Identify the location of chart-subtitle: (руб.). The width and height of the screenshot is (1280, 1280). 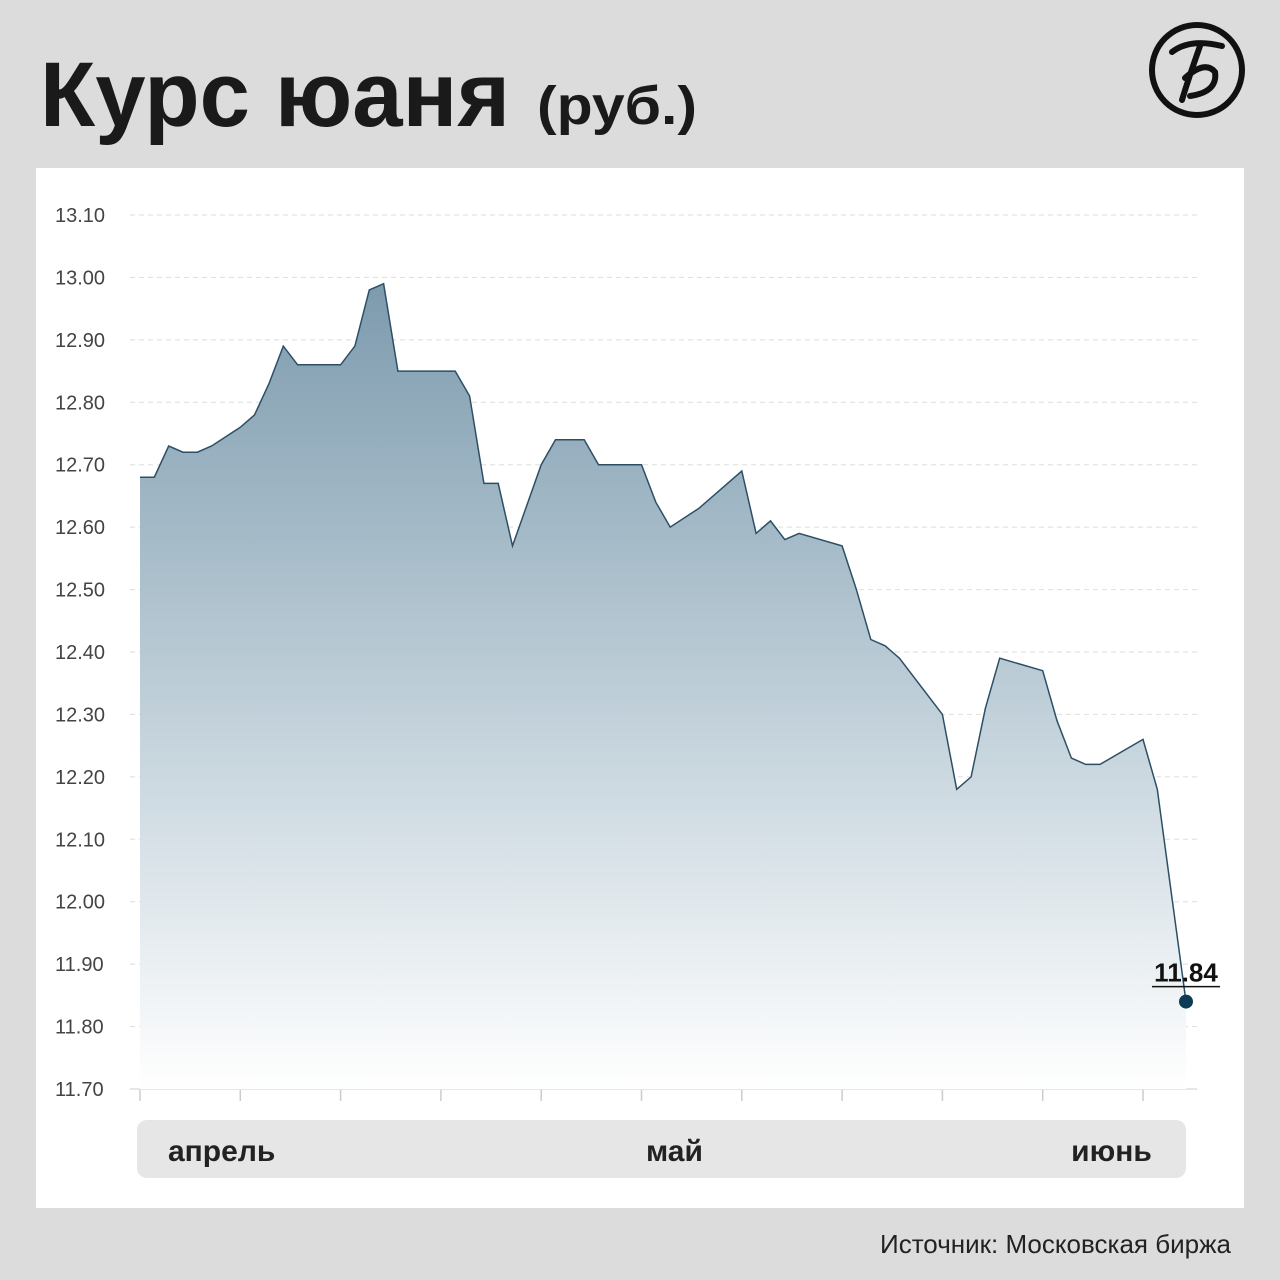
(617, 106).